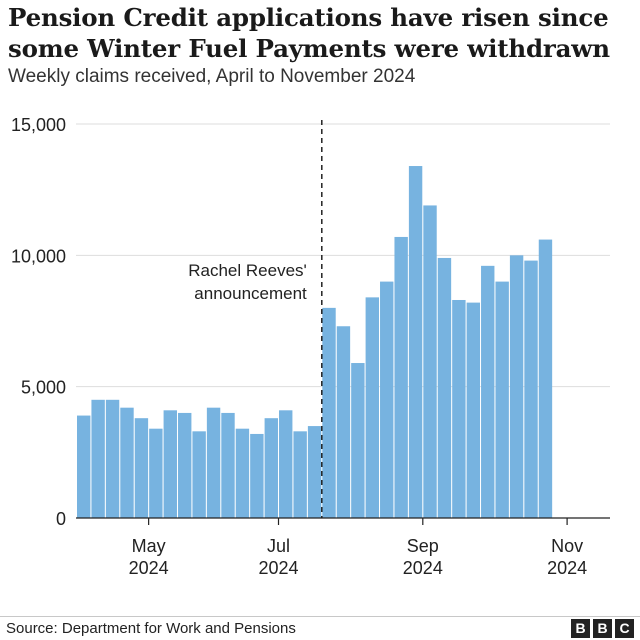 The width and height of the screenshot is (640, 640). Describe the element at coordinates (43, 388) in the screenshot. I see `y-tick-label: 5,000` at that location.